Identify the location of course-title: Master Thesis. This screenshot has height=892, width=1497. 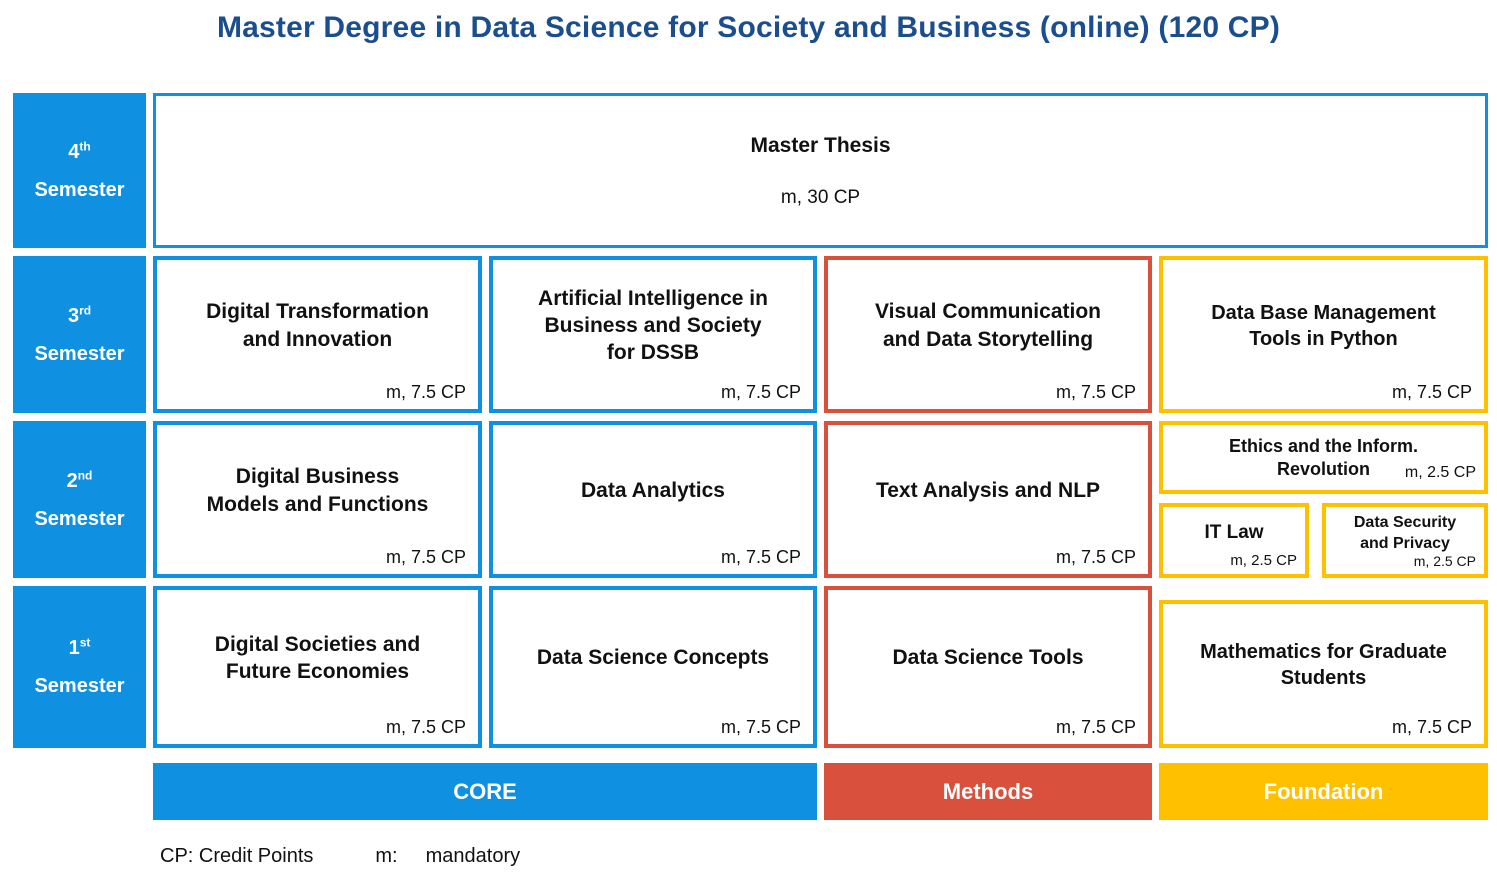
(820, 145).